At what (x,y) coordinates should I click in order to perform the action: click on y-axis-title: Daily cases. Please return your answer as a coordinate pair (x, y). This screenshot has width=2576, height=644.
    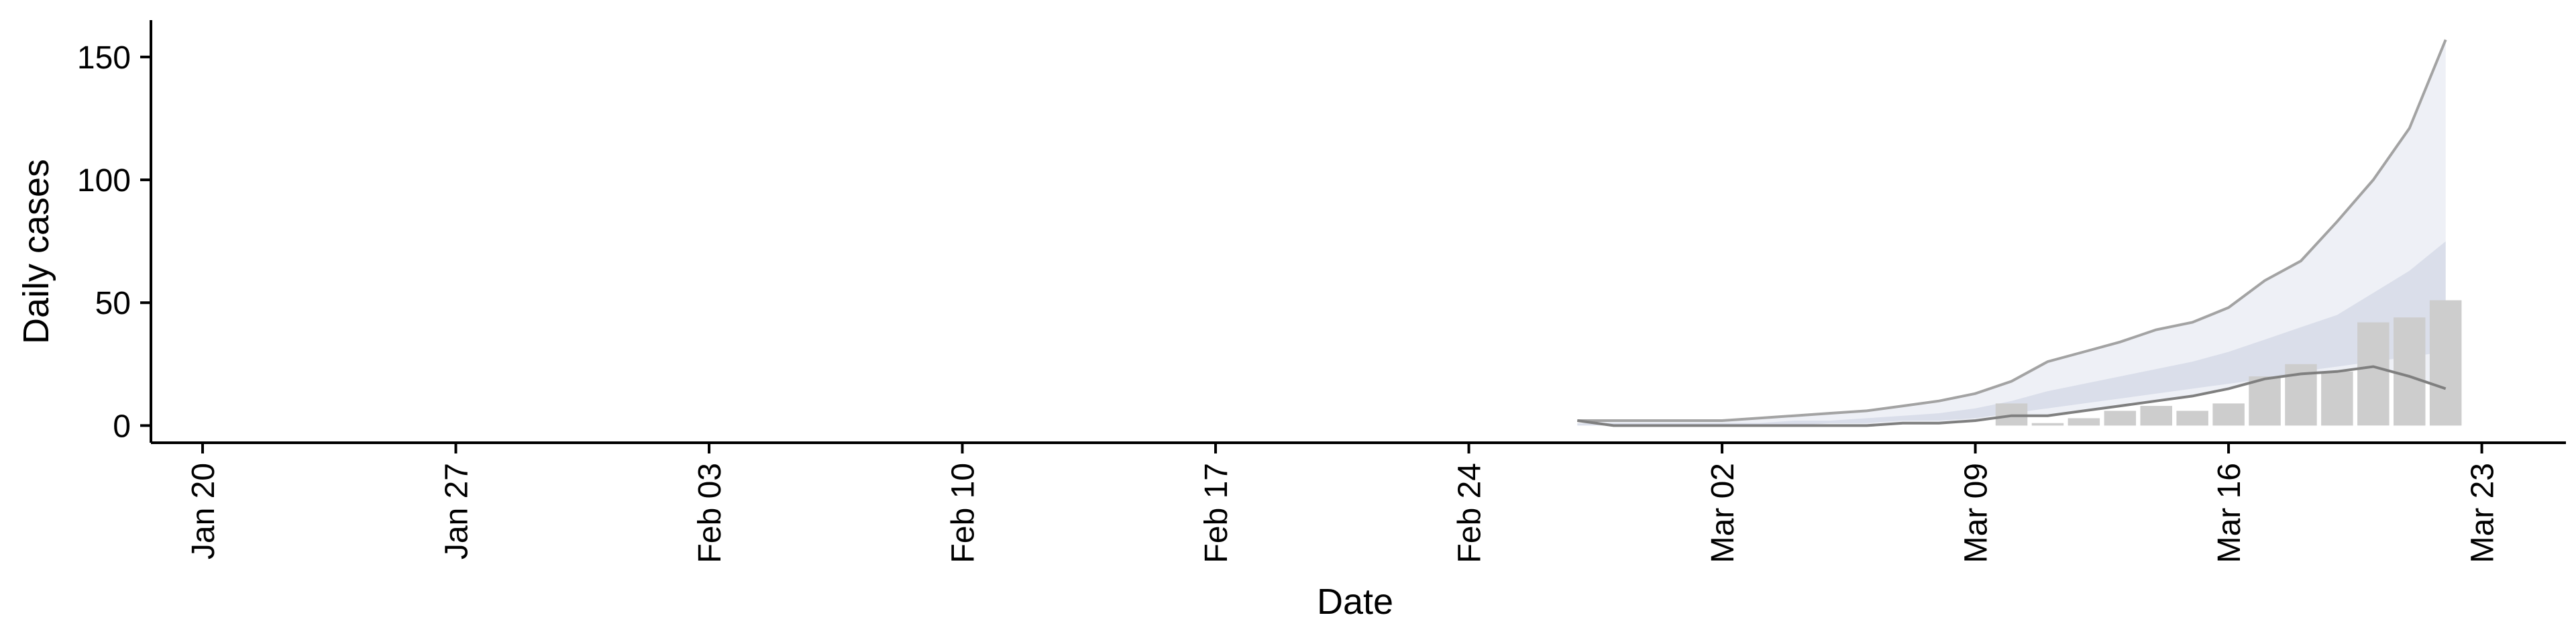
    Looking at the image, I should click on (36, 251).